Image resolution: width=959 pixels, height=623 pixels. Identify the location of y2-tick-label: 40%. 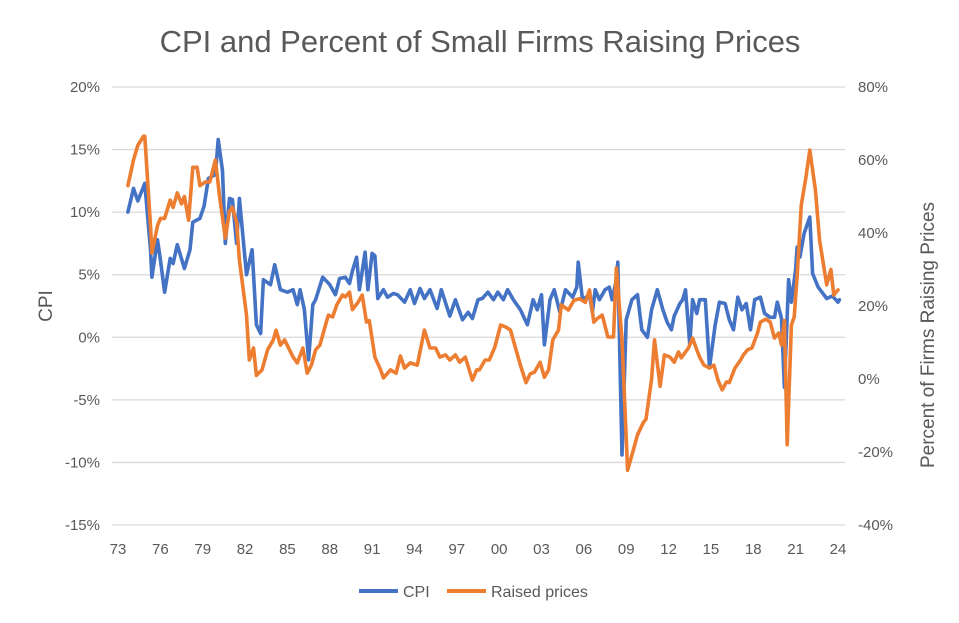
(873, 233).